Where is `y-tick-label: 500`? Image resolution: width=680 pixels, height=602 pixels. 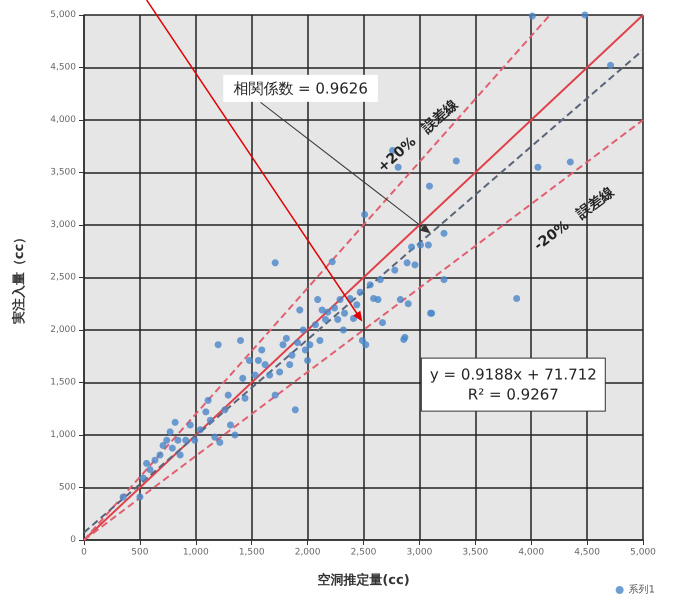
y-tick-label: 500 is located at coordinates (67, 487).